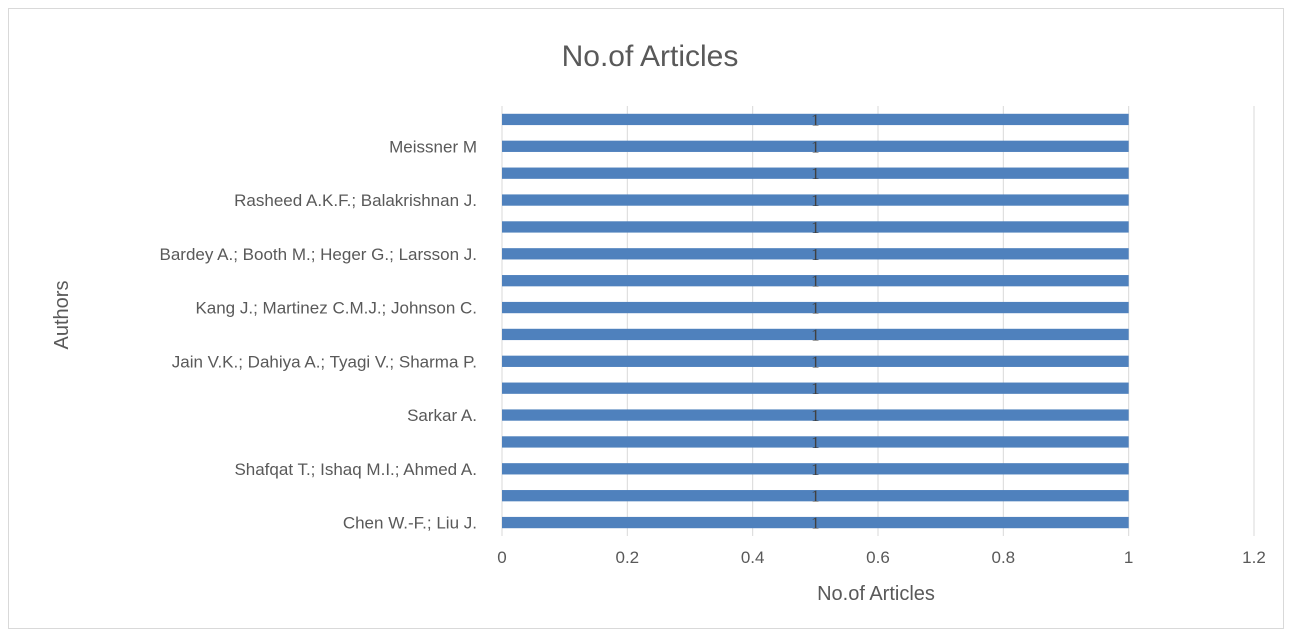 The width and height of the screenshot is (1292, 635). What do you see at coordinates (355, 200) in the screenshot?
I see `category-label: Rasheed A.K.F.; Balakrishnan J.` at bounding box center [355, 200].